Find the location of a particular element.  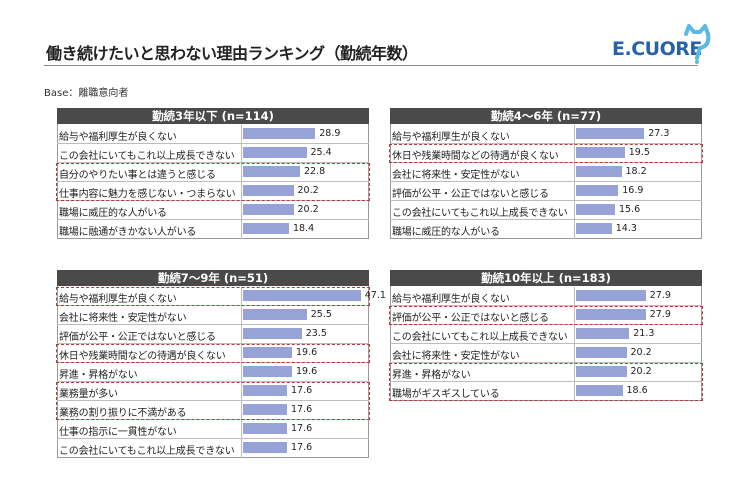

data-label: 16.9 is located at coordinates (633, 190).